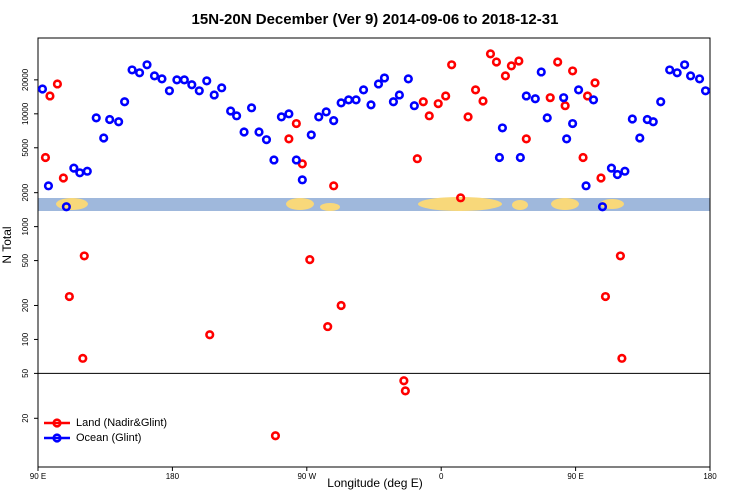 This screenshot has width=750, height=500. I want to click on y-tick-label: 2000, so click(25, 192).